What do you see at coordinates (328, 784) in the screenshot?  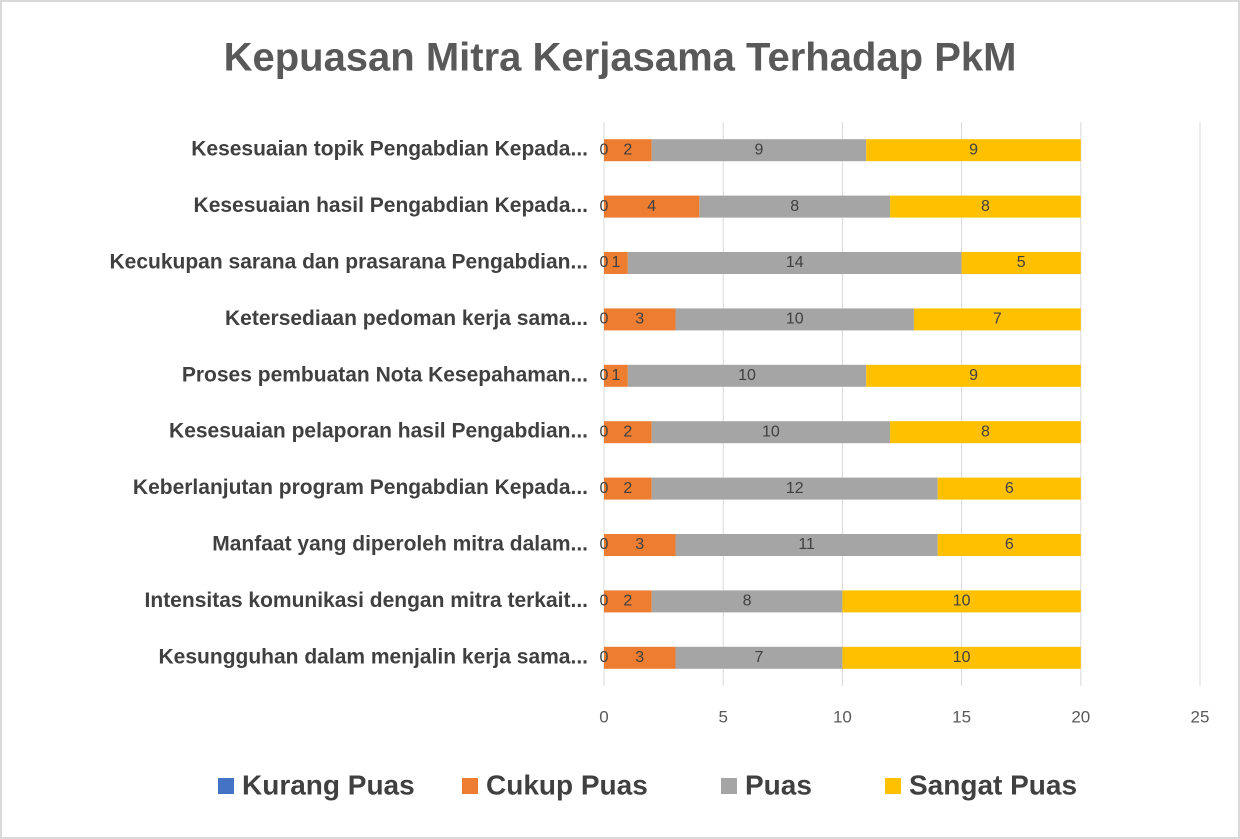 I see `legend-label: Kurang Puas` at bounding box center [328, 784].